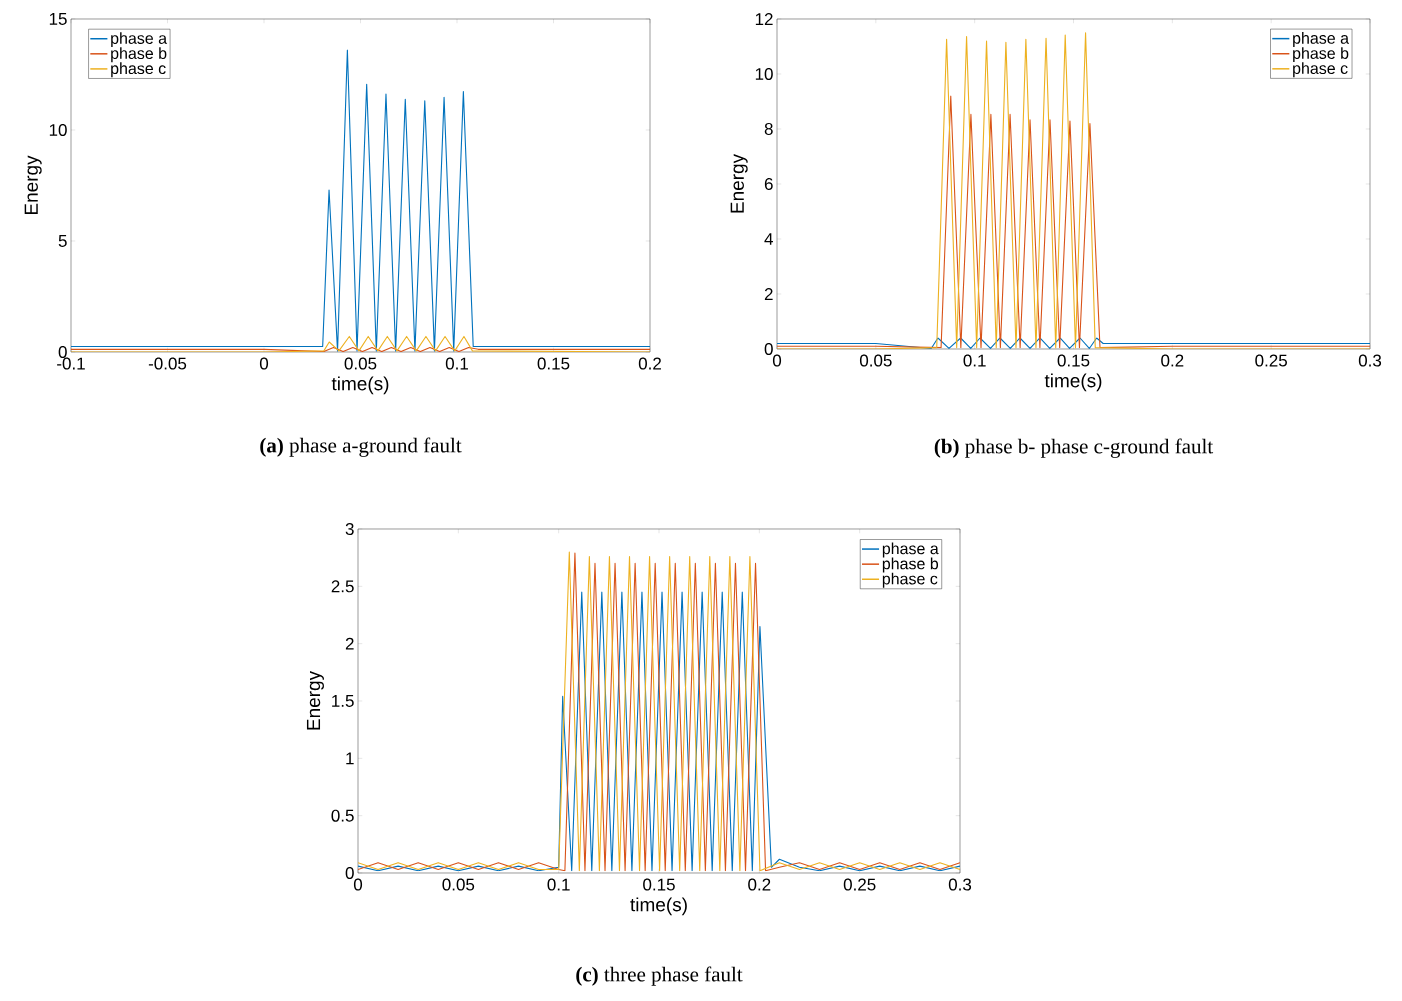 This screenshot has width=1402, height=1001. What do you see at coordinates (350, 758) in the screenshot?
I see `y-tick-label: 1` at bounding box center [350, 758].